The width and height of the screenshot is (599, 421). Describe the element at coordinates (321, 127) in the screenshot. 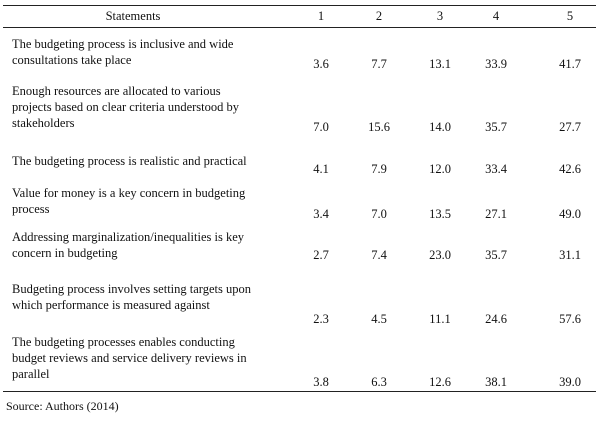

I see `row-2-value-1: 7.0` at that location.